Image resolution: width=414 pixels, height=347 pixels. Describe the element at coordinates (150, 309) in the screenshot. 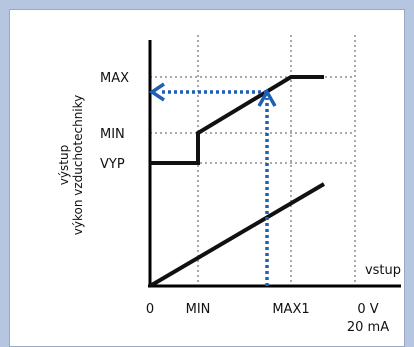

I see `x-label-origin: 0` at that location.